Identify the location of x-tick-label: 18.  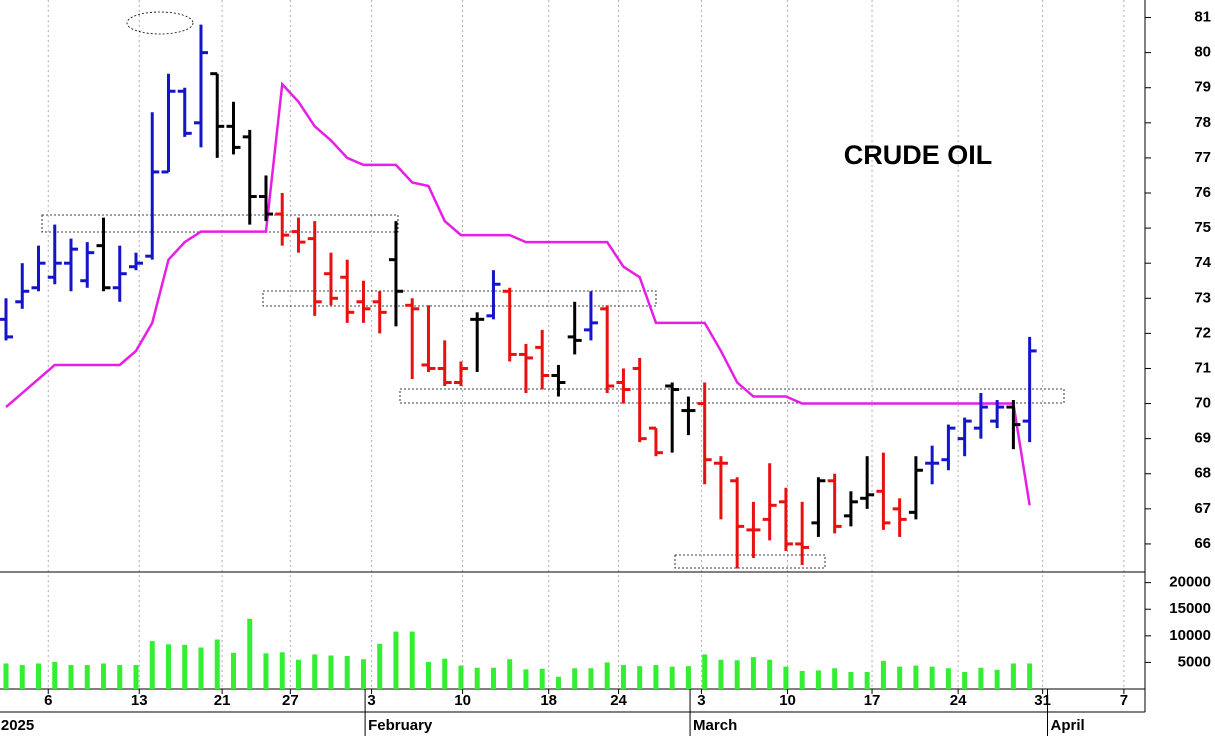
(548, 700).